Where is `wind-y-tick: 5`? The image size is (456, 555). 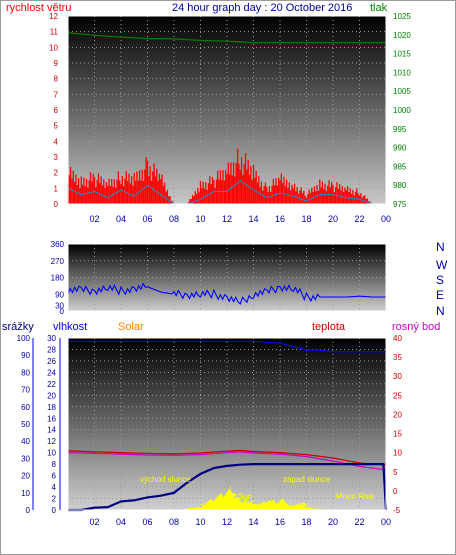 wind-y-tick: 5 is located at coordinates (56, 126).